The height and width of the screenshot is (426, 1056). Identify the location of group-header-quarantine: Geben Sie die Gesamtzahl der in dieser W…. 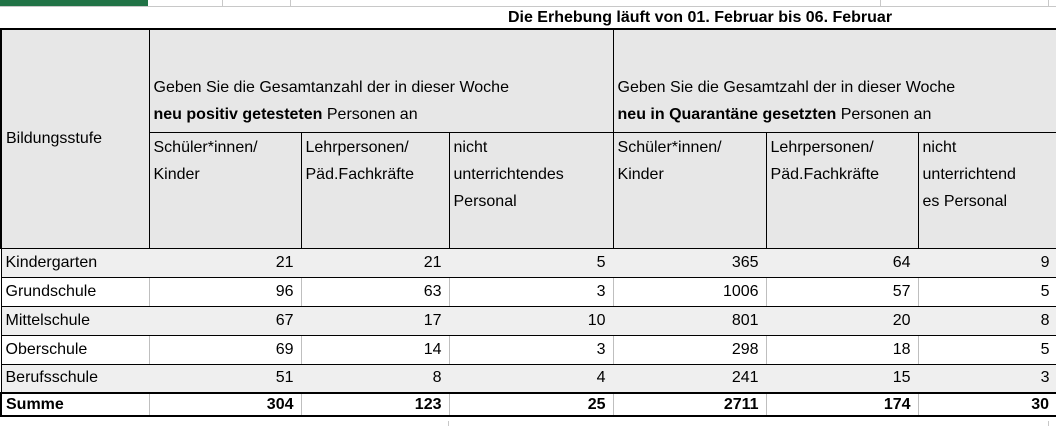
(834, 80).